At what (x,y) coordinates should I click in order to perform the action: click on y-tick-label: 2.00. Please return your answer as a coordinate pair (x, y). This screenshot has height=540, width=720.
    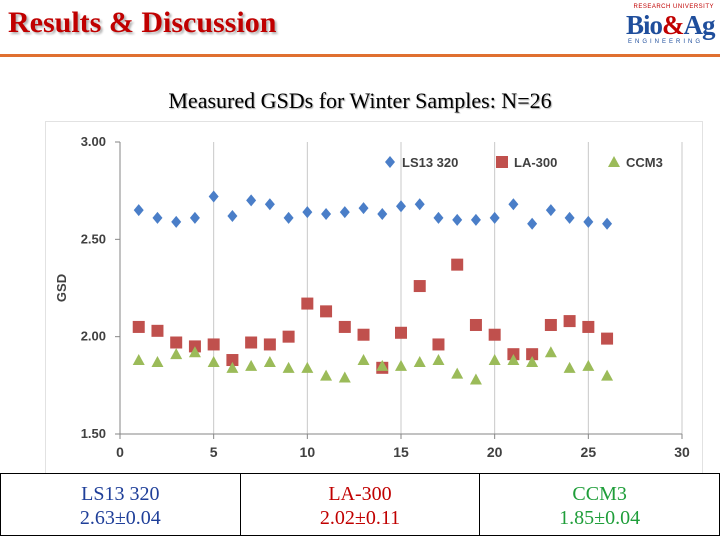
    Looking at the image, I should click on (93, 336).